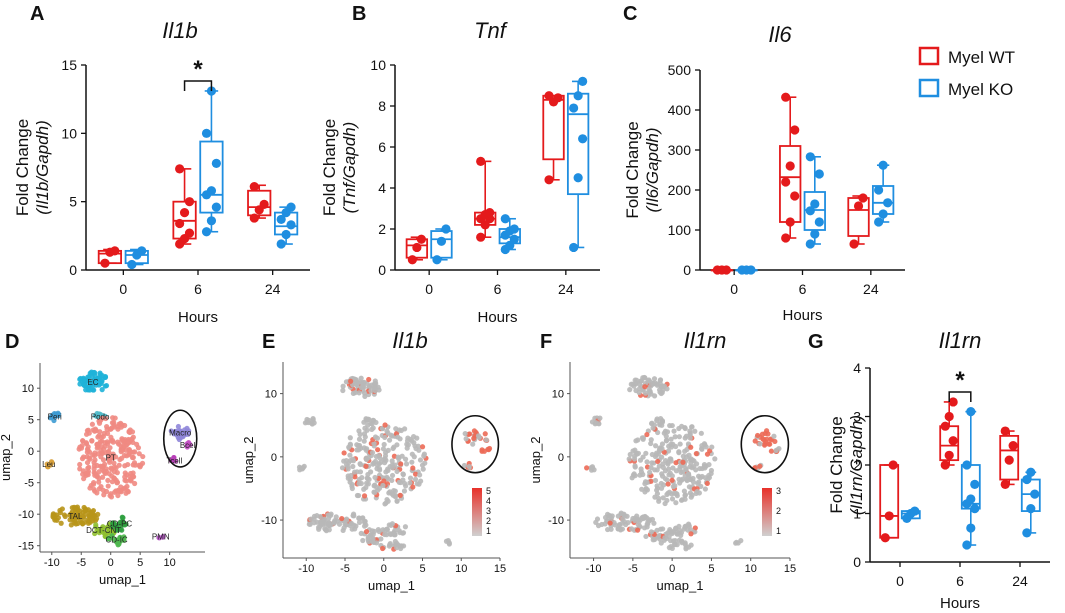  What do you see at coordinates (960, 340) in the screenshot?
I see `chart-title: Il1rn` at bounding box center [960, 340].